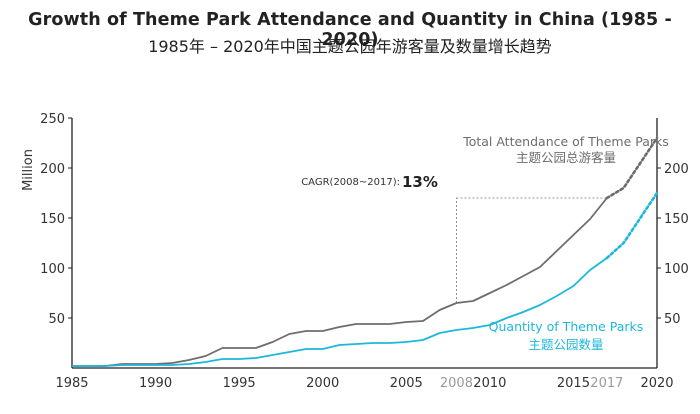 This screenshot has width=700, height=414. I want to click on x-tick-label: 2000, so click(322, 383).